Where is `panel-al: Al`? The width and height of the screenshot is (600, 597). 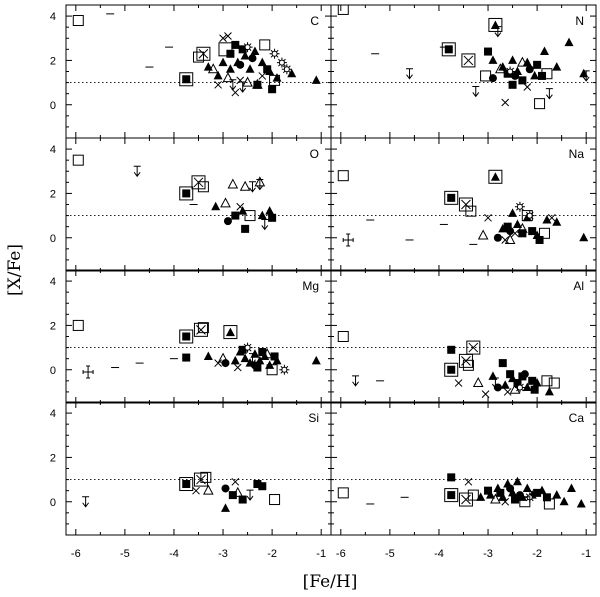
panel-al: Al is located at coordinates (463, 336).